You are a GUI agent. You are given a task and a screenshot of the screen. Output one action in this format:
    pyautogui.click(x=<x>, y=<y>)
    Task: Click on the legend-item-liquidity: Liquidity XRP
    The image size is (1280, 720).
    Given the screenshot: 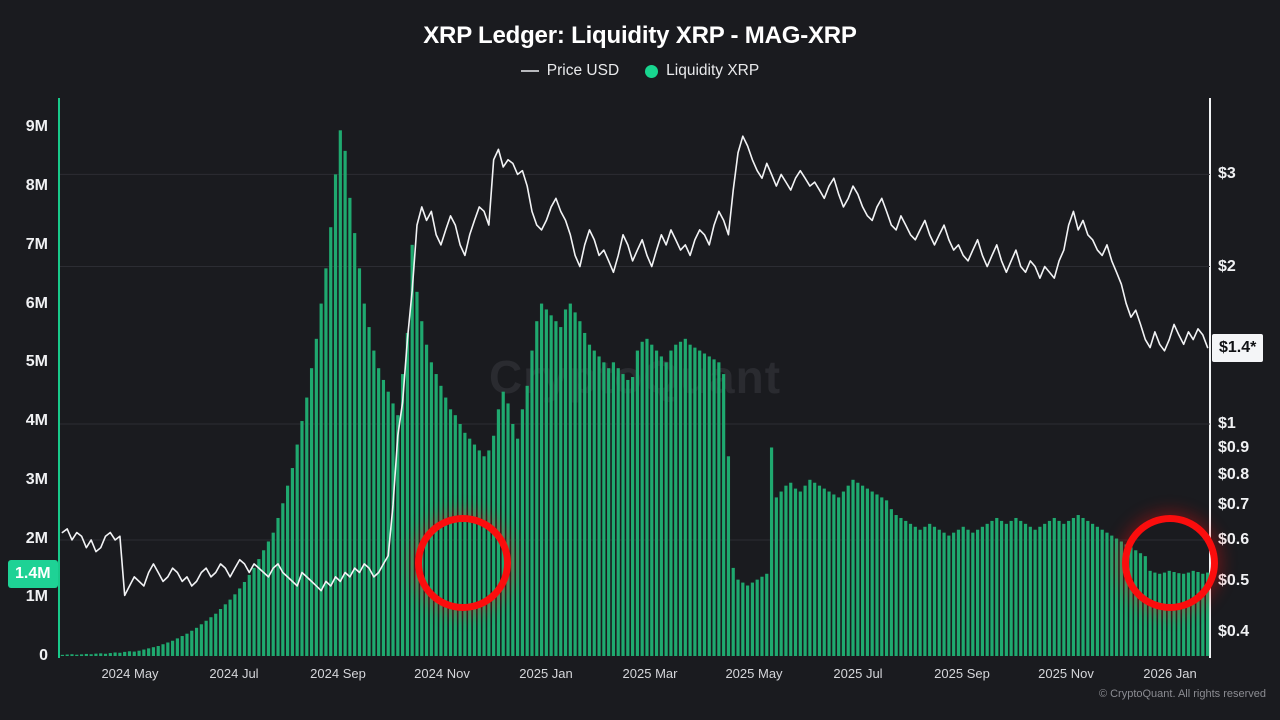 What is the action you would take?
    pyautogui.click(x=702, y=71)
    